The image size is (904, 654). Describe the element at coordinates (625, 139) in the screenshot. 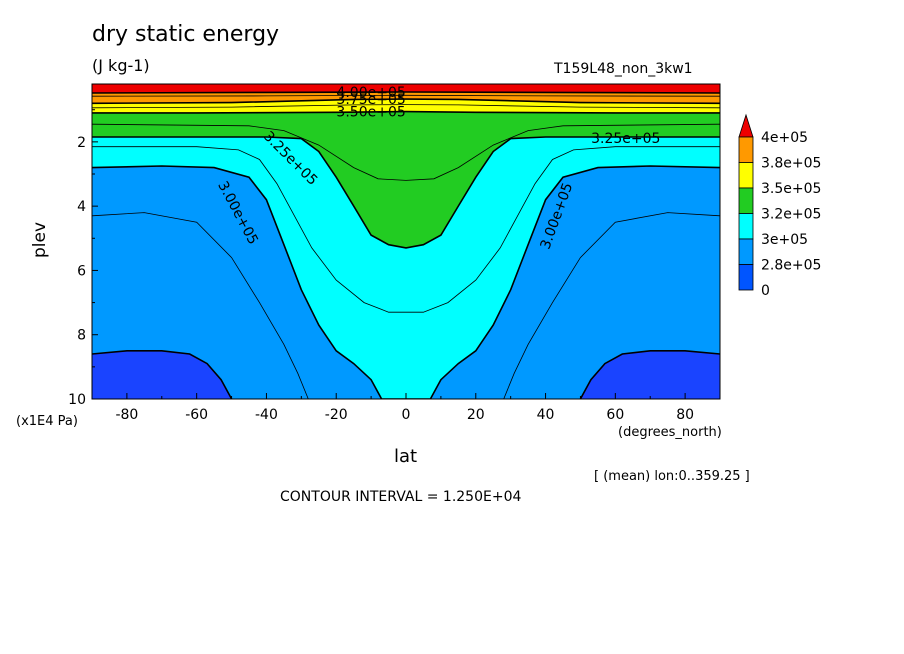

I see `contour-label: 3.25e+05` at that location.